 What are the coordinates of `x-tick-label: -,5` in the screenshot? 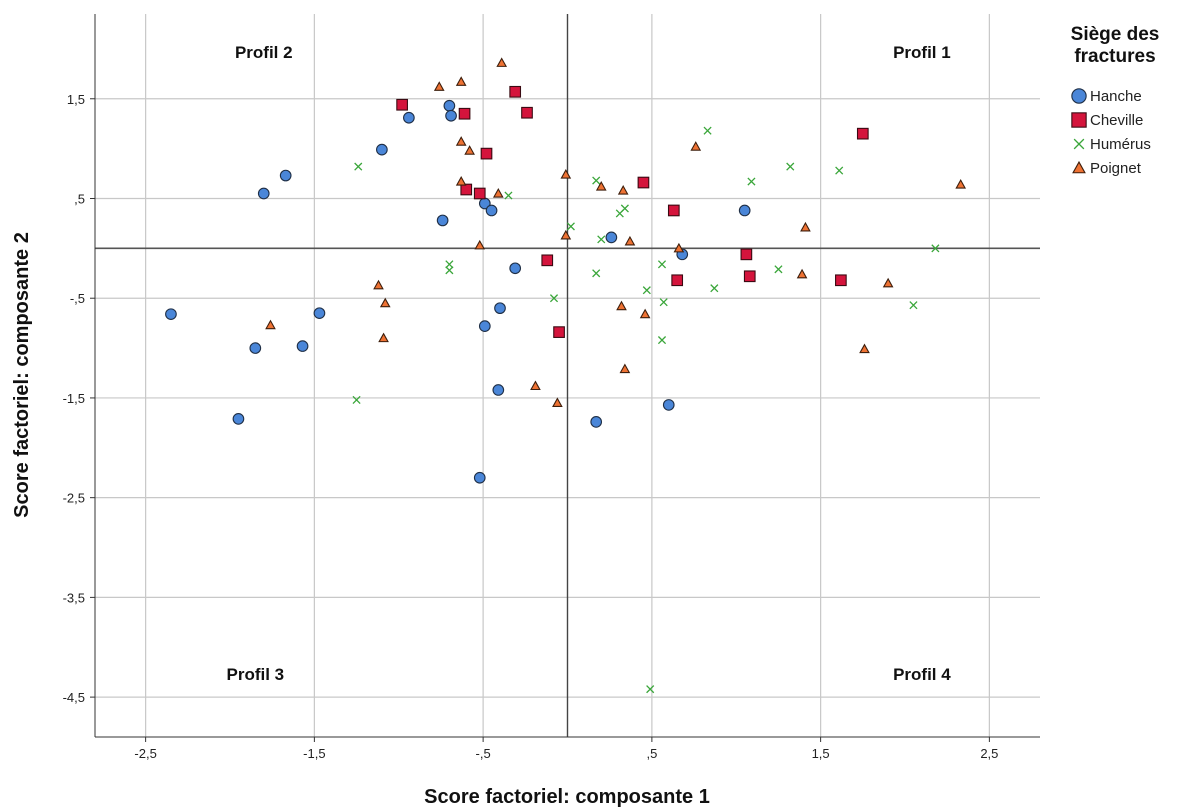 It's located at (483, 753).